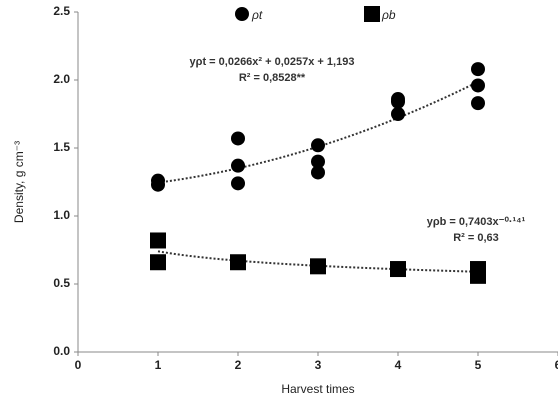 The image size is (558, 402). What do you see at coordinates (61, 215) in the screenshot?
I see `y-tick-label: 1.0` at bounding box center [61, 215].